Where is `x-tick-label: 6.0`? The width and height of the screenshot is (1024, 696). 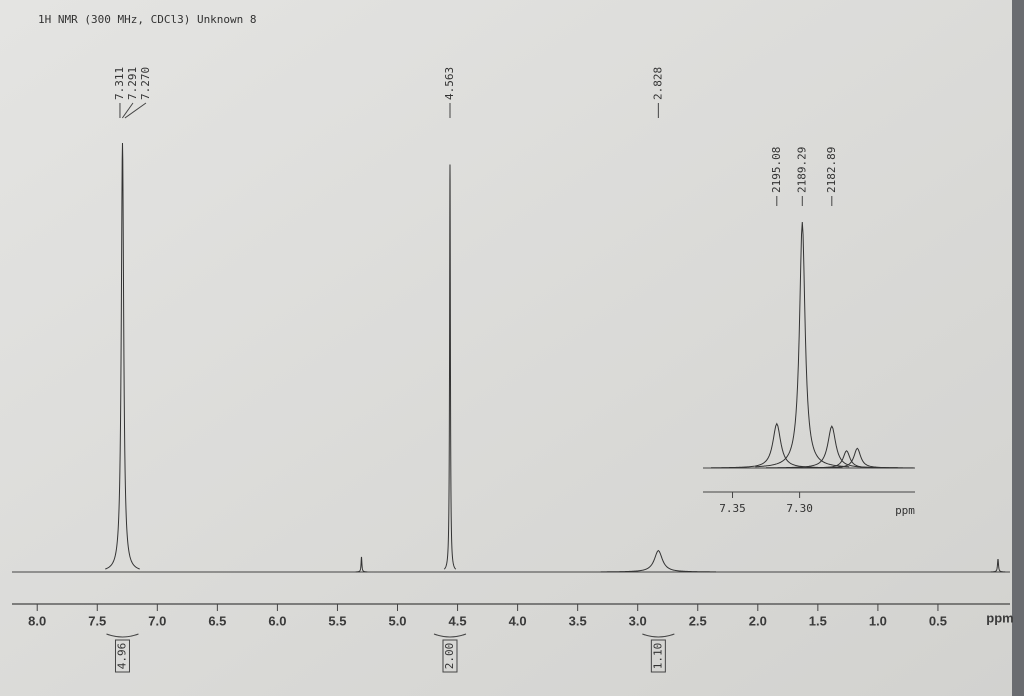 x-tick-label: 6.0 is located at coordinates (277, 620).